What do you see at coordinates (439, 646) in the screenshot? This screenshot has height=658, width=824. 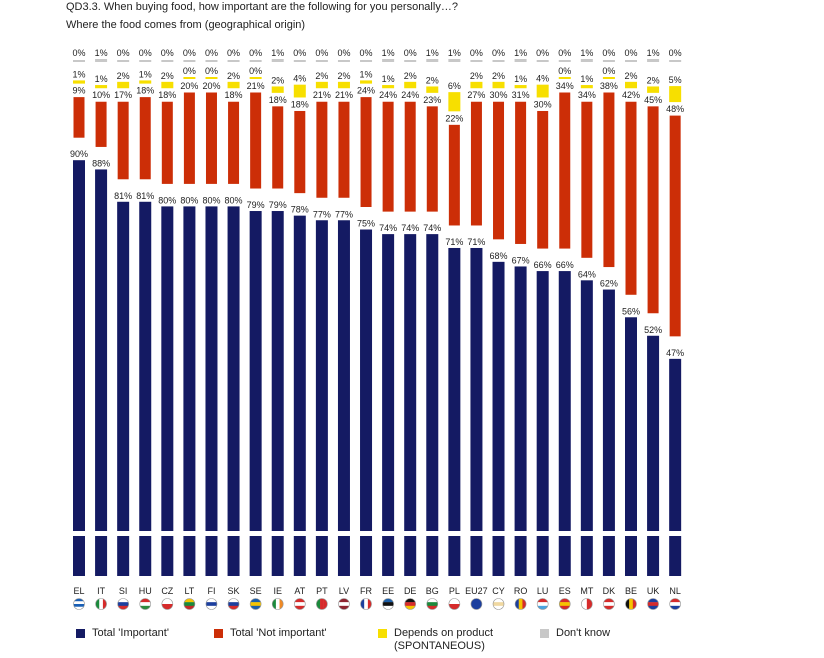 I see `legend-label-depends-line2: (SPONTANEOUS)` at bounding box center [439, 646].